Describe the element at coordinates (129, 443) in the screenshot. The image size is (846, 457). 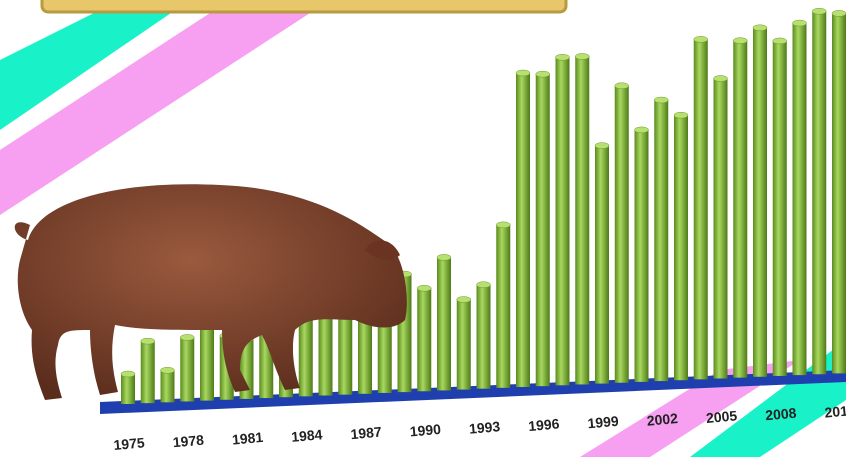
I see `x-tick-label: 1975` at that location.